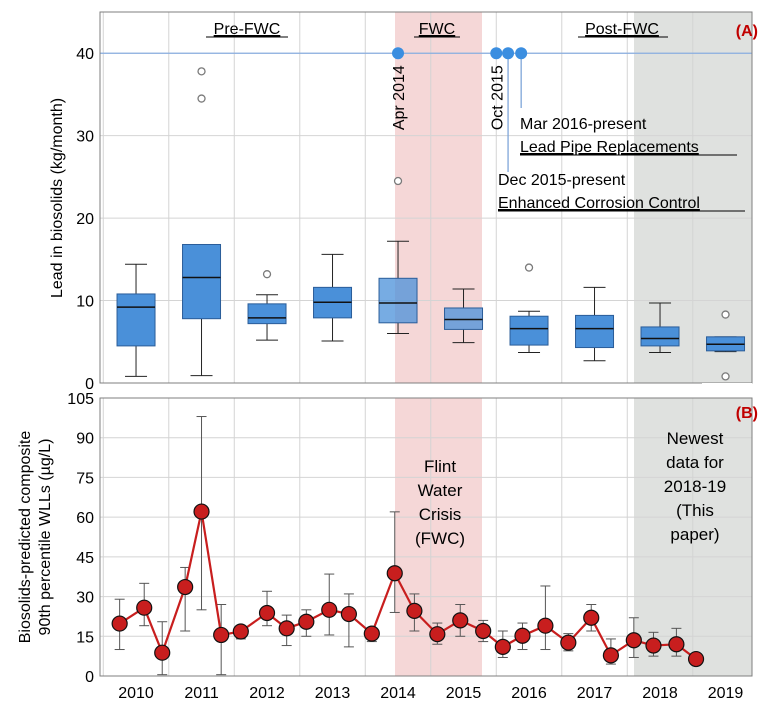  What do you see at coordinates (695, 486) in the screenshot?
I see `annotation-newest-line: 2018-19` at bounding box center [695, 486].